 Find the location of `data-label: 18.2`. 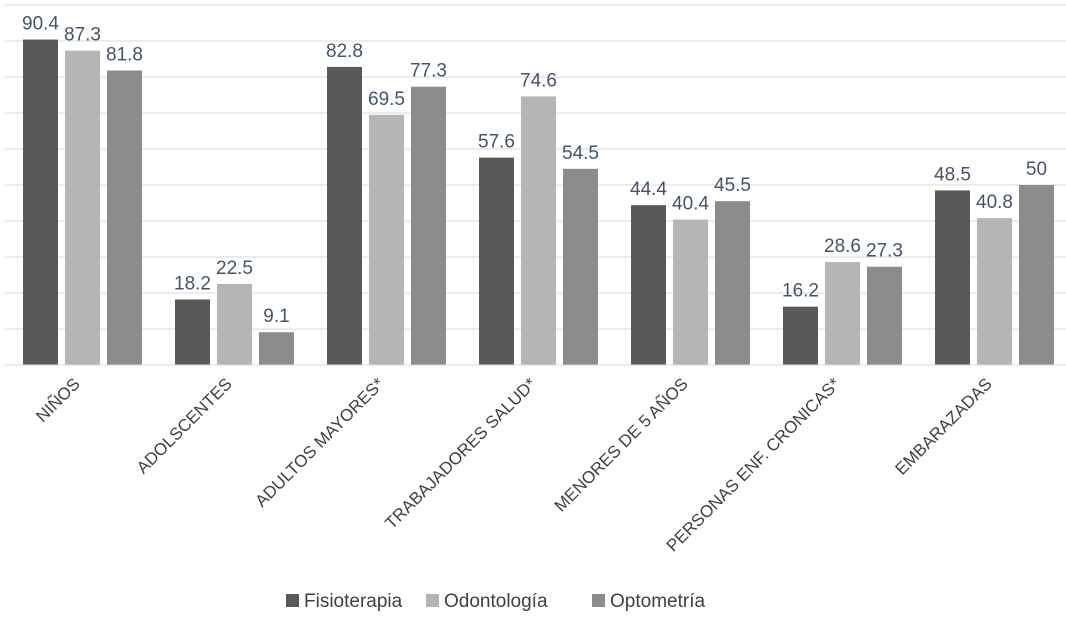

data-label: 18.2 is located at coordinates (192, 283).